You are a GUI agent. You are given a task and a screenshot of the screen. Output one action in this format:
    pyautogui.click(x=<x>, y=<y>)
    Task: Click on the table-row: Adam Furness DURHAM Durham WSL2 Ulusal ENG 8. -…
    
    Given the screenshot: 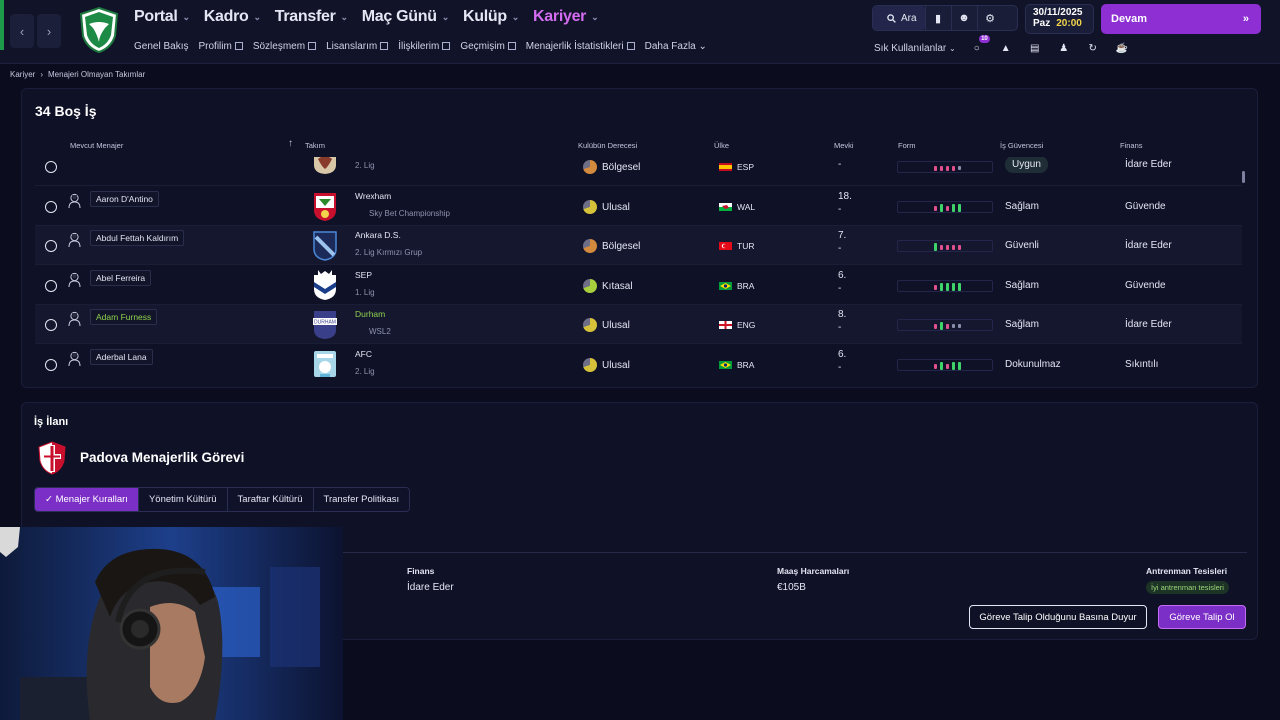 What is the action you would take?
    pyautogui.click(x=638, y=324)
    